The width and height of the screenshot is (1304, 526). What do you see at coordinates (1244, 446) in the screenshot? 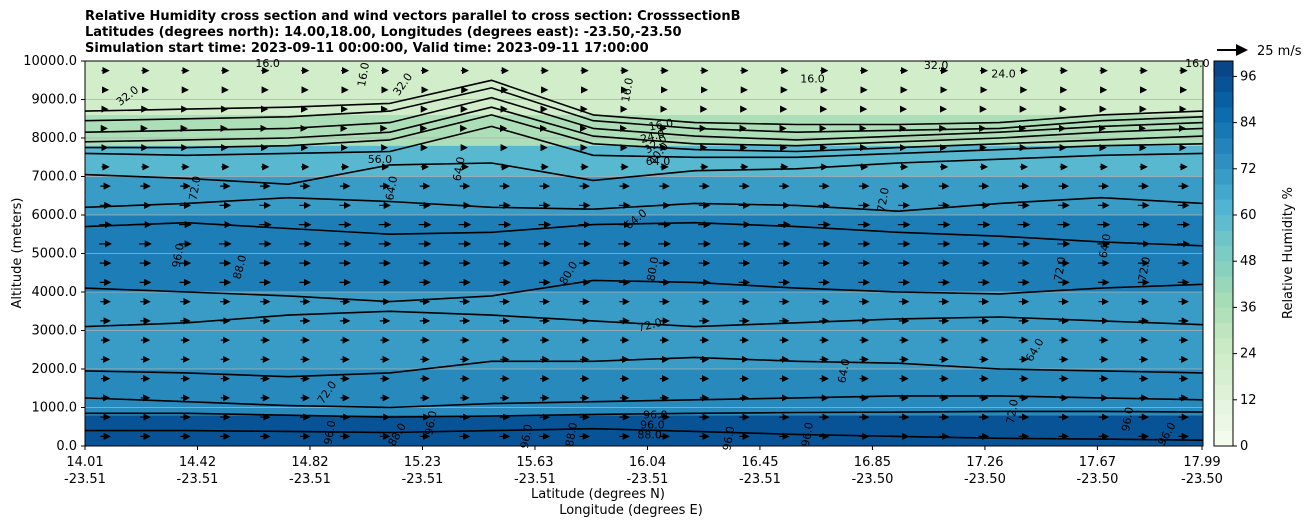
I see `colorbar-tick-label: 0` at bounding box center [1244, 446].